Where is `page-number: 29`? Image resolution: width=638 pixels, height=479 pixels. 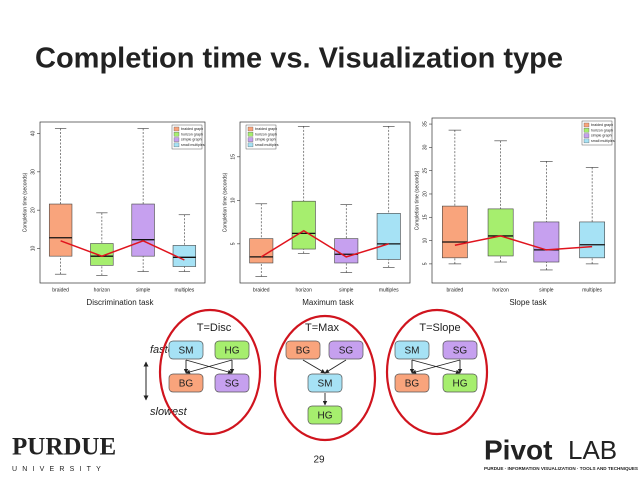 page-number: 29 is located at coordinates (319, 460).